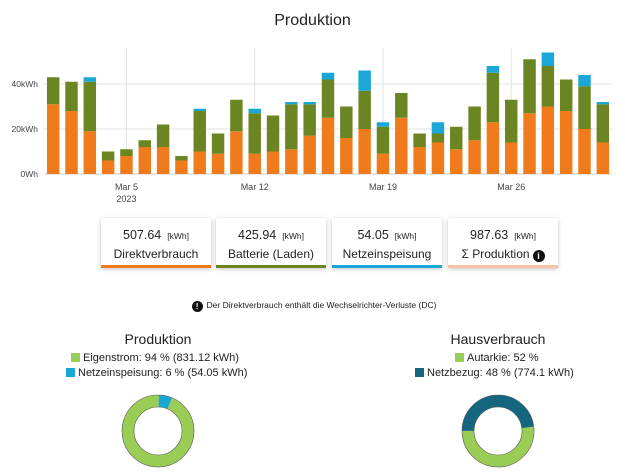 This screenshot has width=625, height=474. What do you see at coordinates (25, 84) in the screenshot?
I see `y-tick-label: 40kWh` at bounding box center [25, 84].